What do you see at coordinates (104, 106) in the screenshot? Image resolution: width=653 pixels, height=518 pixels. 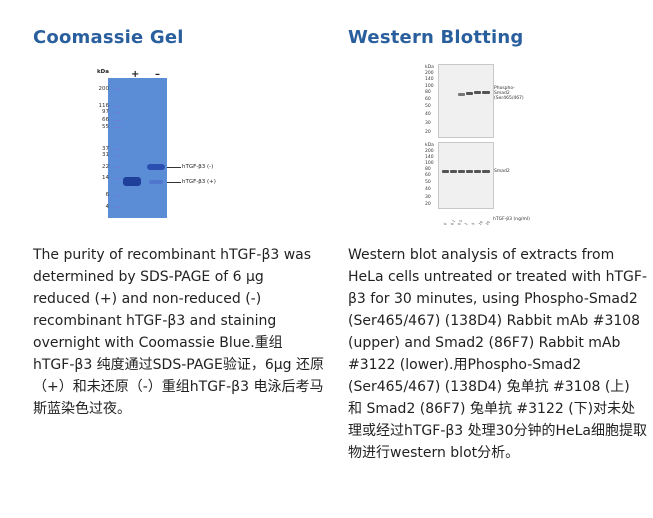 I see `marker-116: 116` at bounding box center [104, 106].